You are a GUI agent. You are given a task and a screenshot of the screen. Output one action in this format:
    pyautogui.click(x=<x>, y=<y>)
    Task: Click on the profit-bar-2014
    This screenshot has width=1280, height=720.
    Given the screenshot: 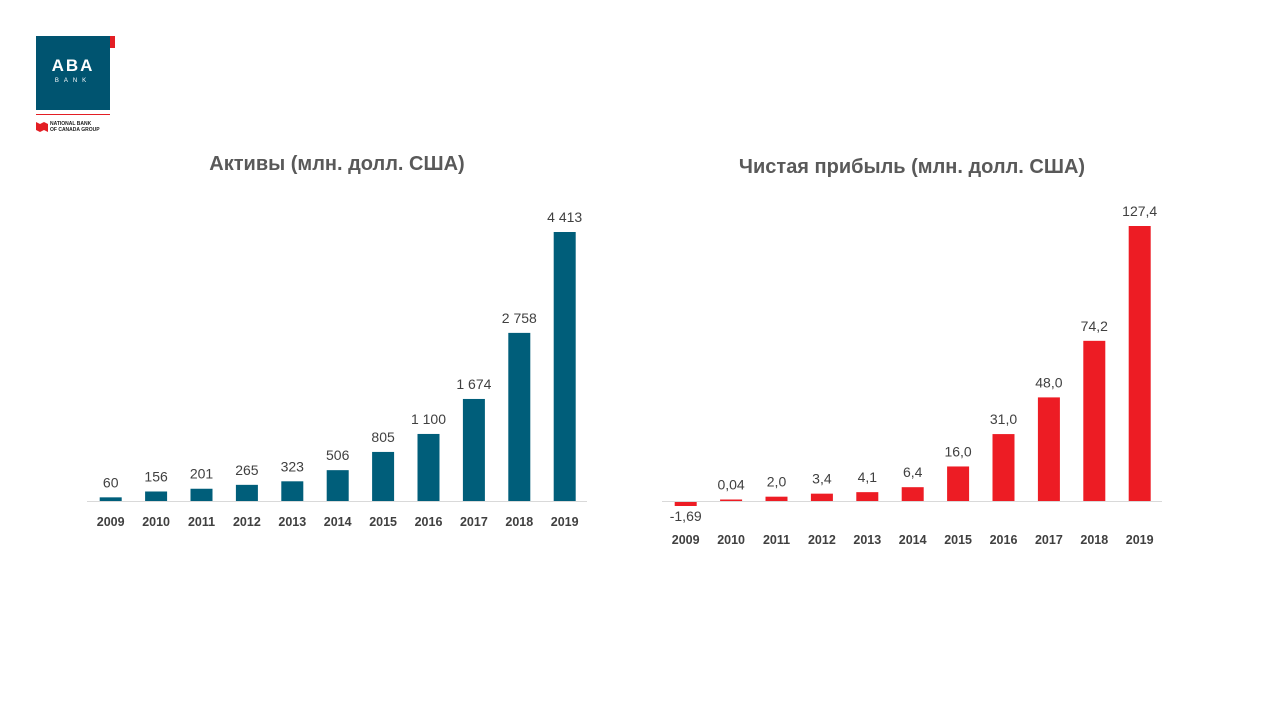 What is the action you would take?
    pyautogui.click(x=912, y=494)
    